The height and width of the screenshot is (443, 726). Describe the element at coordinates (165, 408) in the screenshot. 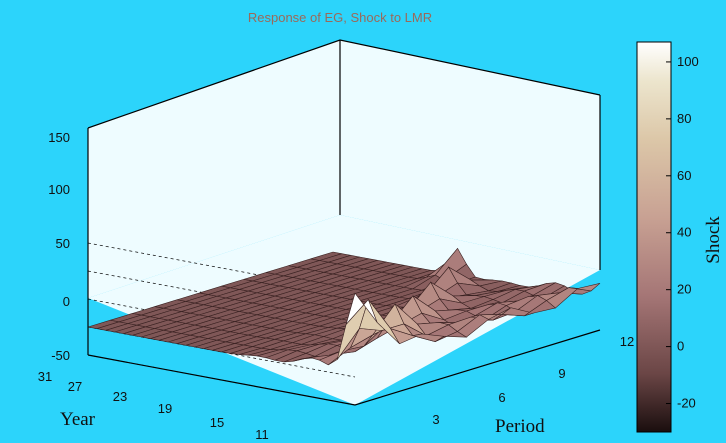

I see `y-tick-label: 19` at that location.